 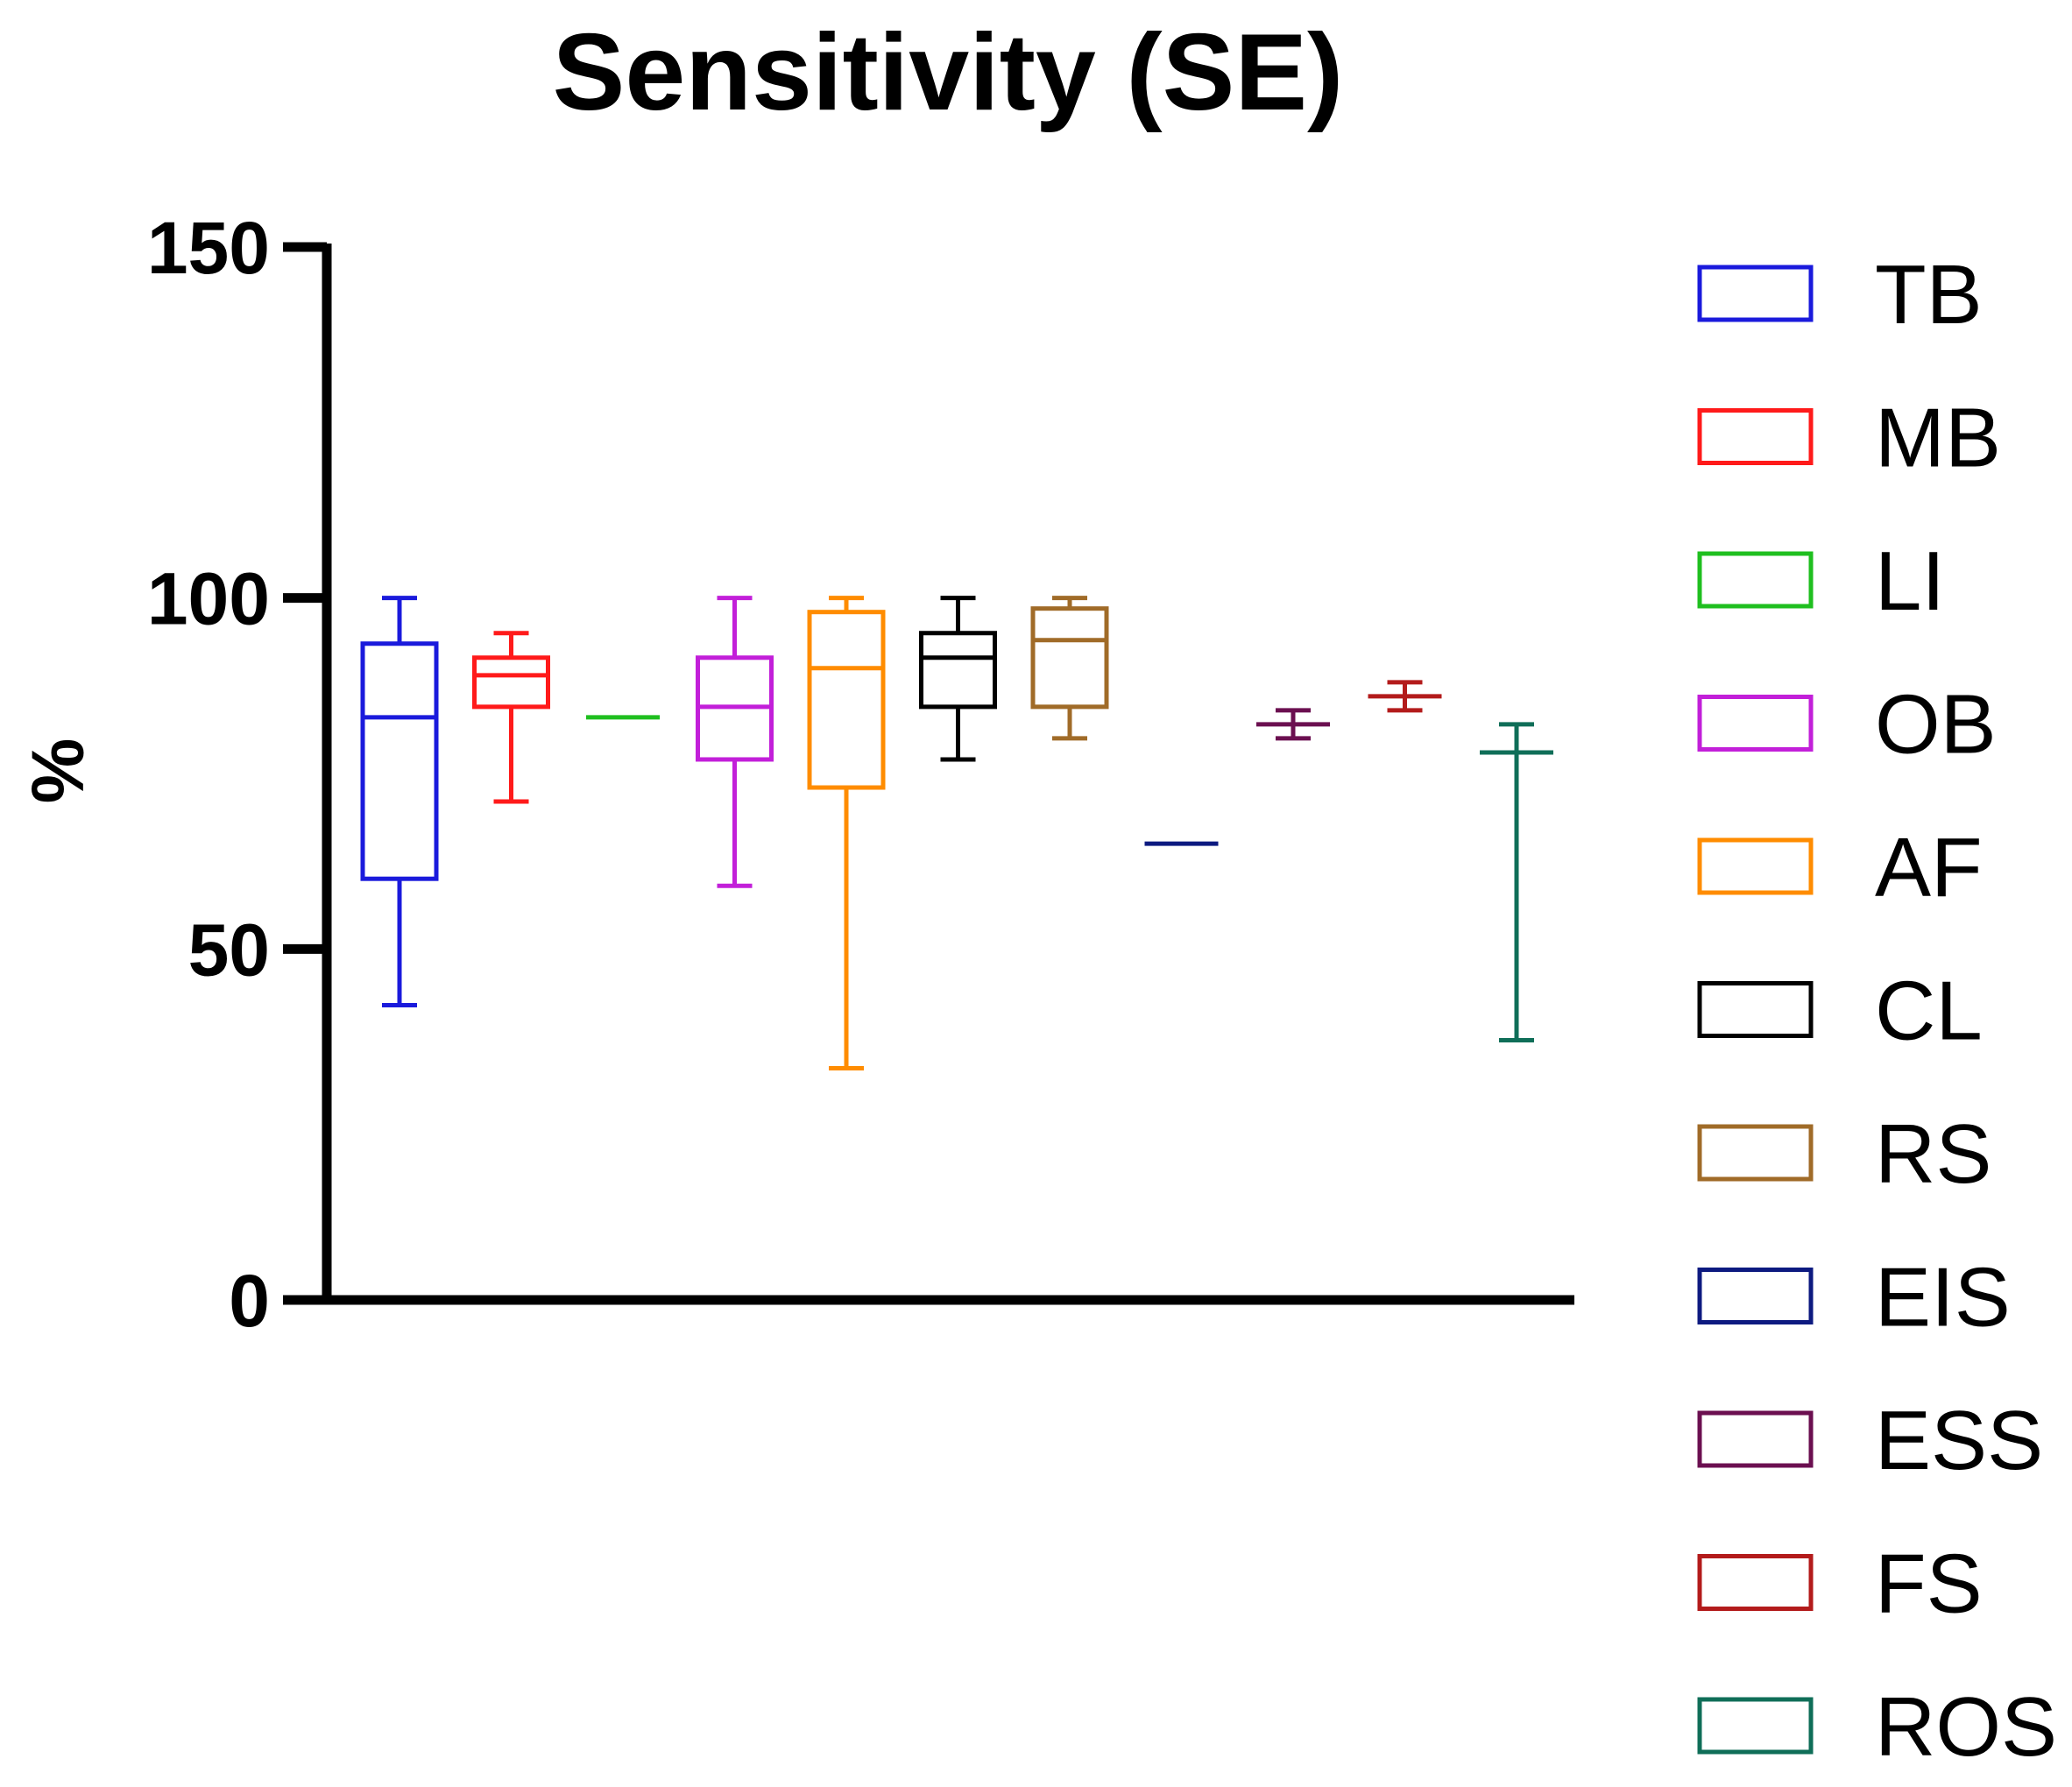 I want to click on legend-item-mb: MB, so click(x=1849, y=438).